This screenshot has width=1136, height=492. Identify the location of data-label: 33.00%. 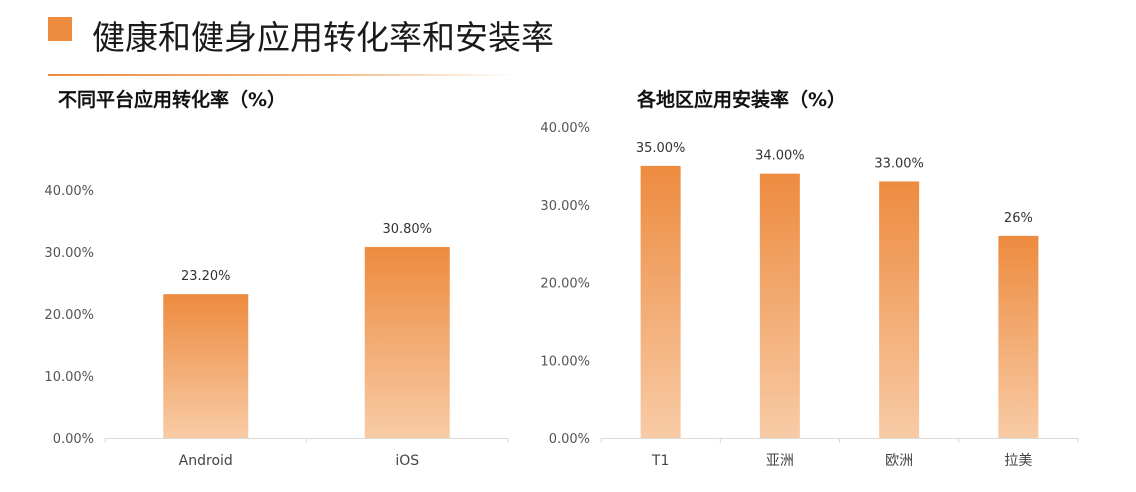
(899, 163).